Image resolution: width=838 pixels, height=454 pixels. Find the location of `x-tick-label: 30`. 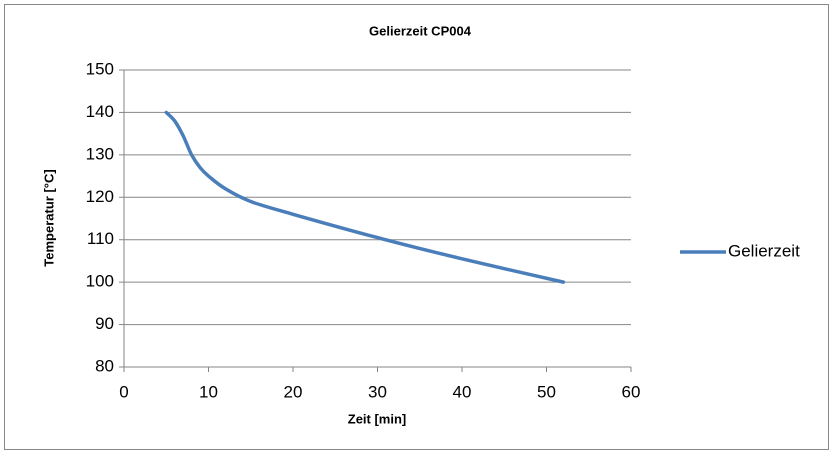

x-tick-label: 30 is located at coordinates (377, 391).